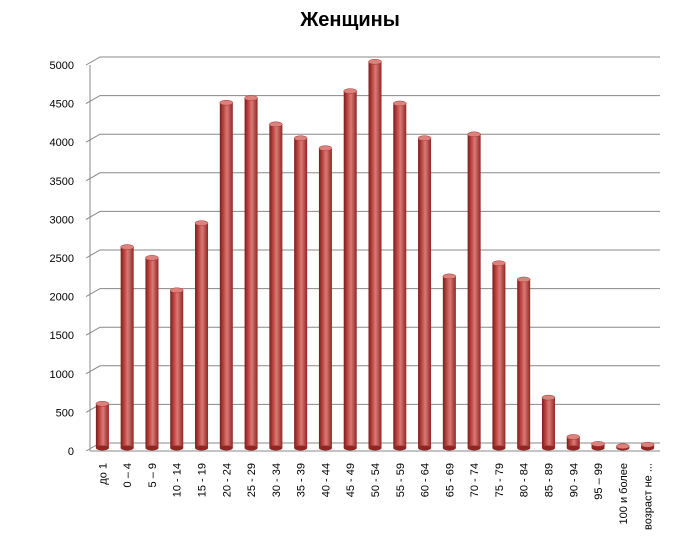 The image size is (699, 553). What do you see at coordinates (302, 480) in the screenshot?
I see `x-tick-label: 35 - 39` at bounding box center [302, 480].